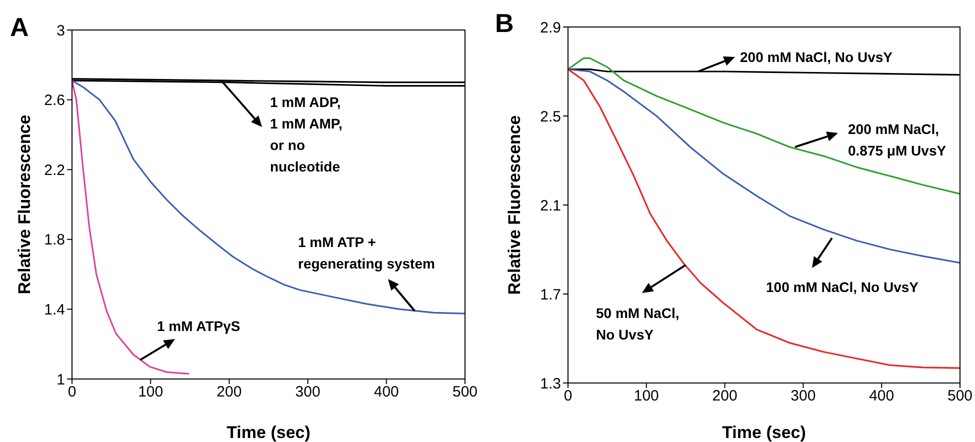 This screenshot has height=442, width=975. I want to click on annotation: 200 mM NaCl, 0.875 μM UvsY, so click(897, 139).